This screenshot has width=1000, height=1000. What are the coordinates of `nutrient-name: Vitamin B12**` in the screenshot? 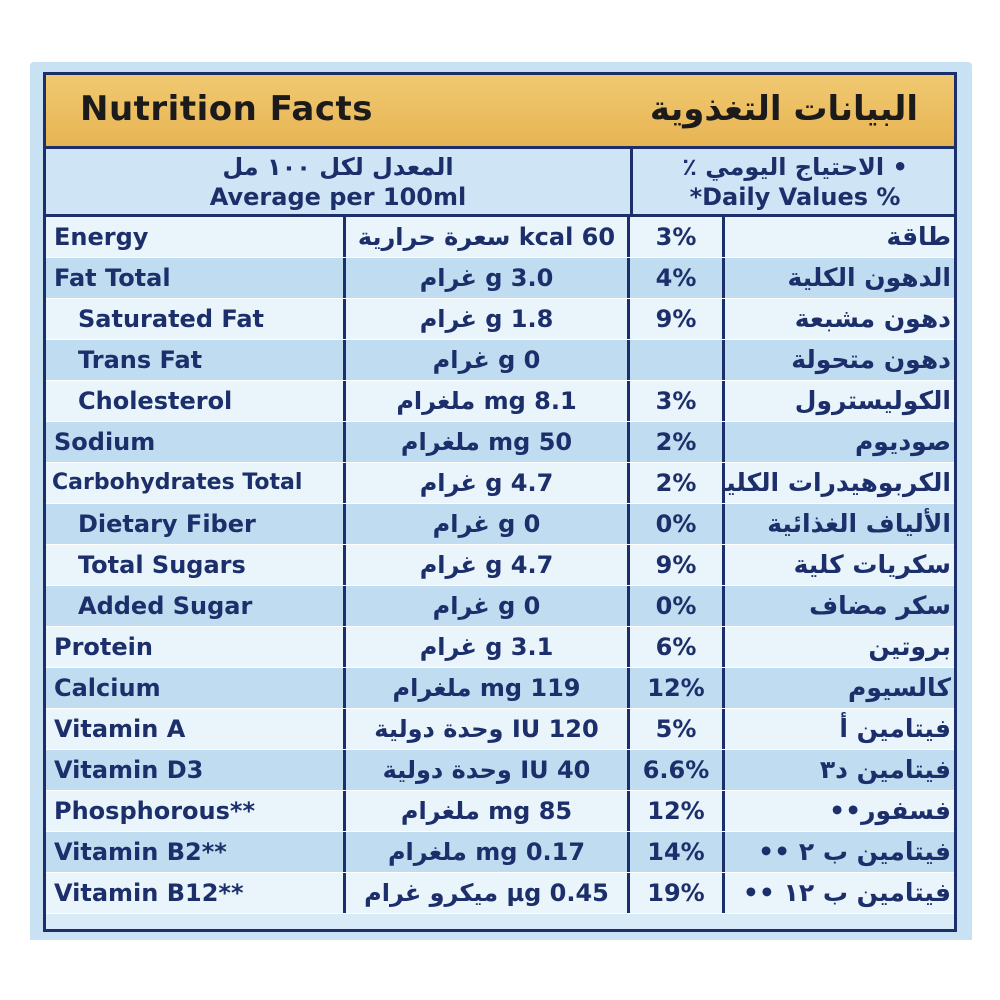 It's located at (196, 893).